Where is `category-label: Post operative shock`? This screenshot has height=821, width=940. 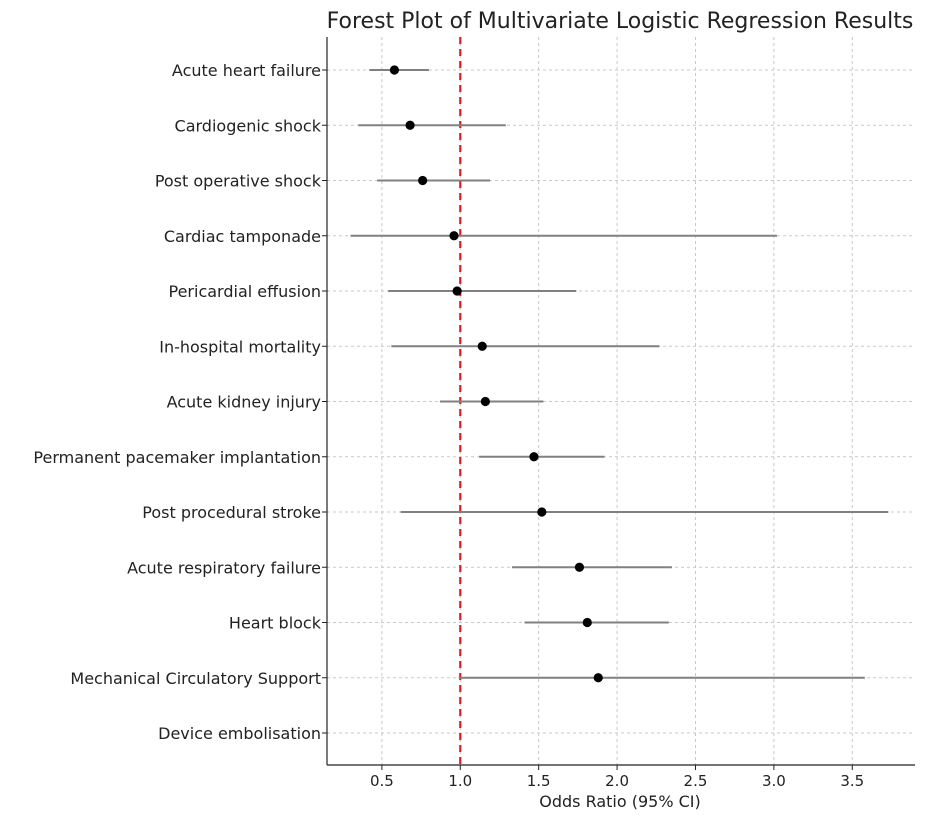 category-label: Post operative shock is located at coordinates (238, 181).